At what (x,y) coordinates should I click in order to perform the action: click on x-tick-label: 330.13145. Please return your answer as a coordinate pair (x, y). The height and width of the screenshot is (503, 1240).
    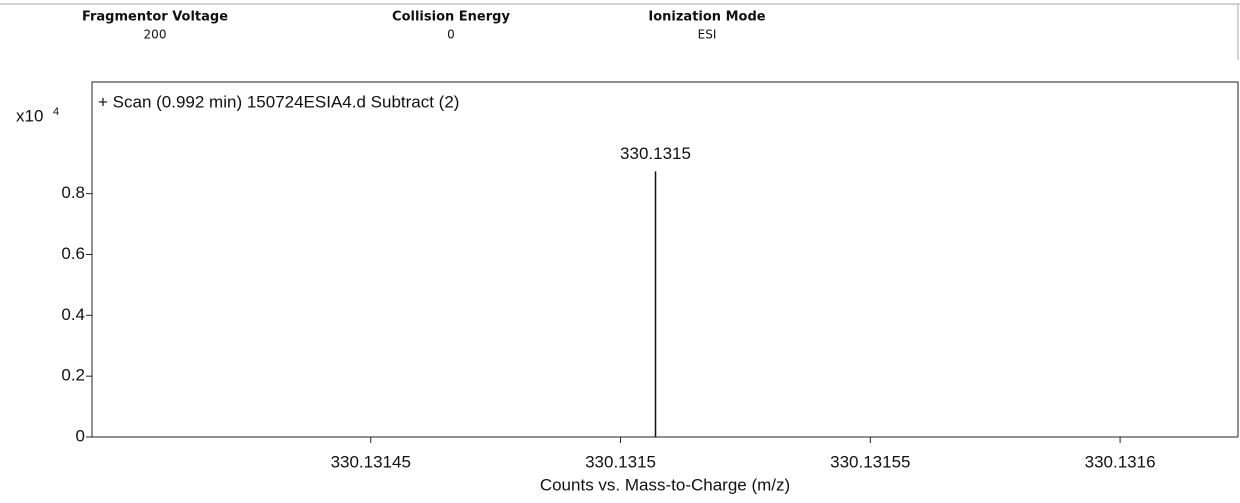
    Looking at the image, I should click on (371, 461).